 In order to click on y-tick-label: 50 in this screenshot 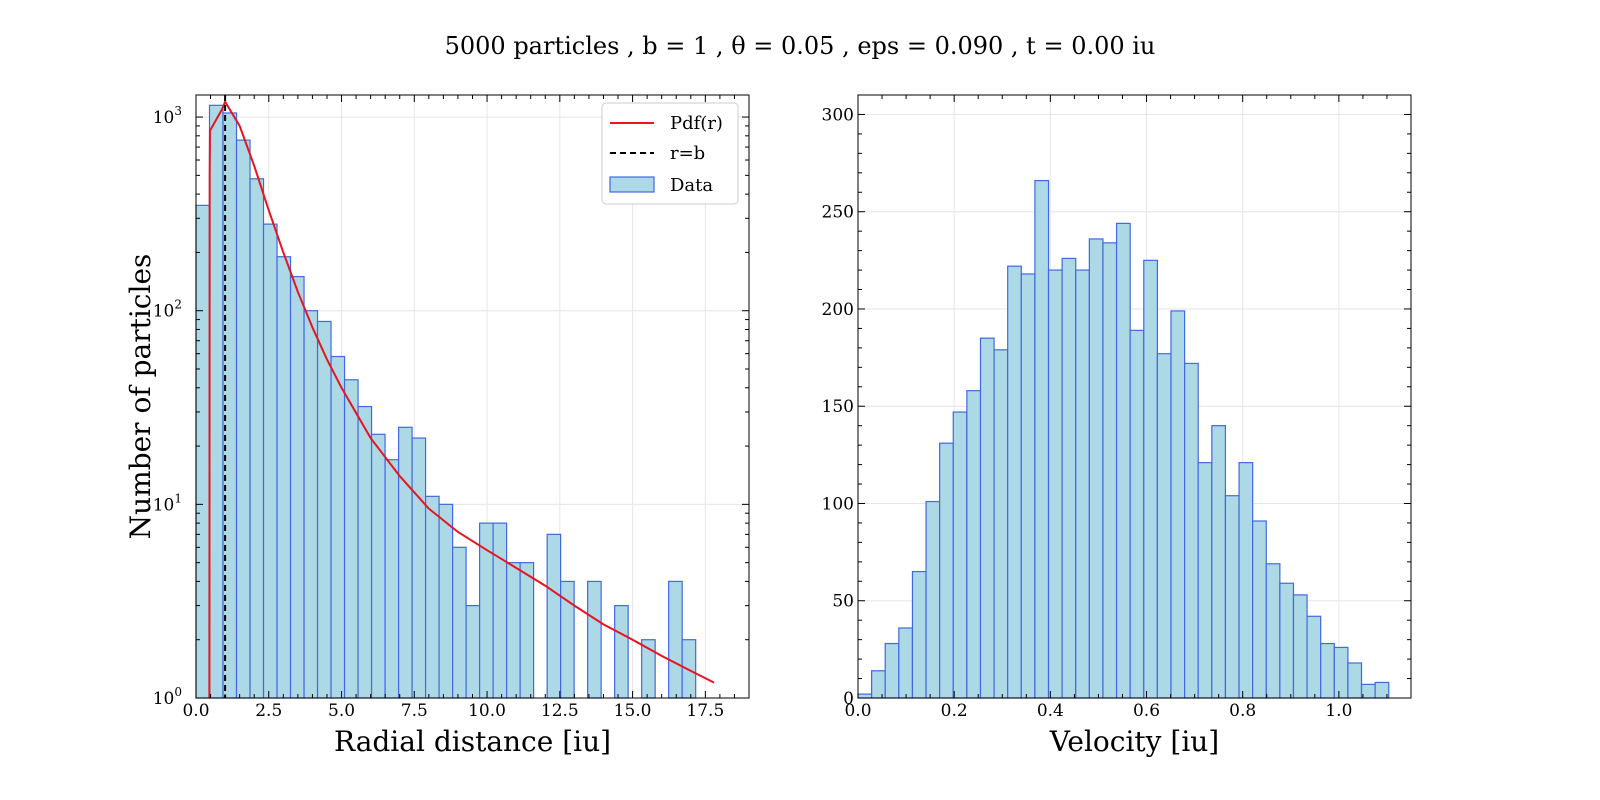, I will do `click(843, 602)`.